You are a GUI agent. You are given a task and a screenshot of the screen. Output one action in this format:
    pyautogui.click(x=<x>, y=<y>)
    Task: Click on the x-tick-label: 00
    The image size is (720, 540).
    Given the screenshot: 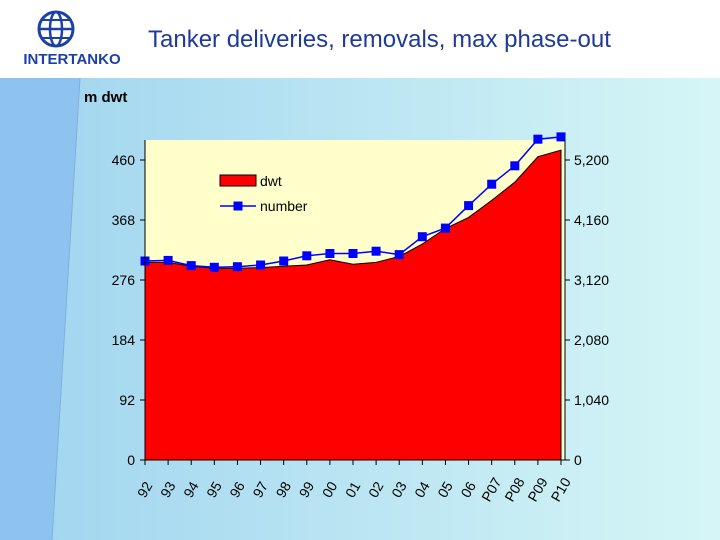 What is the action you would take?
    pyautogui.click(x=330, y=490)
    